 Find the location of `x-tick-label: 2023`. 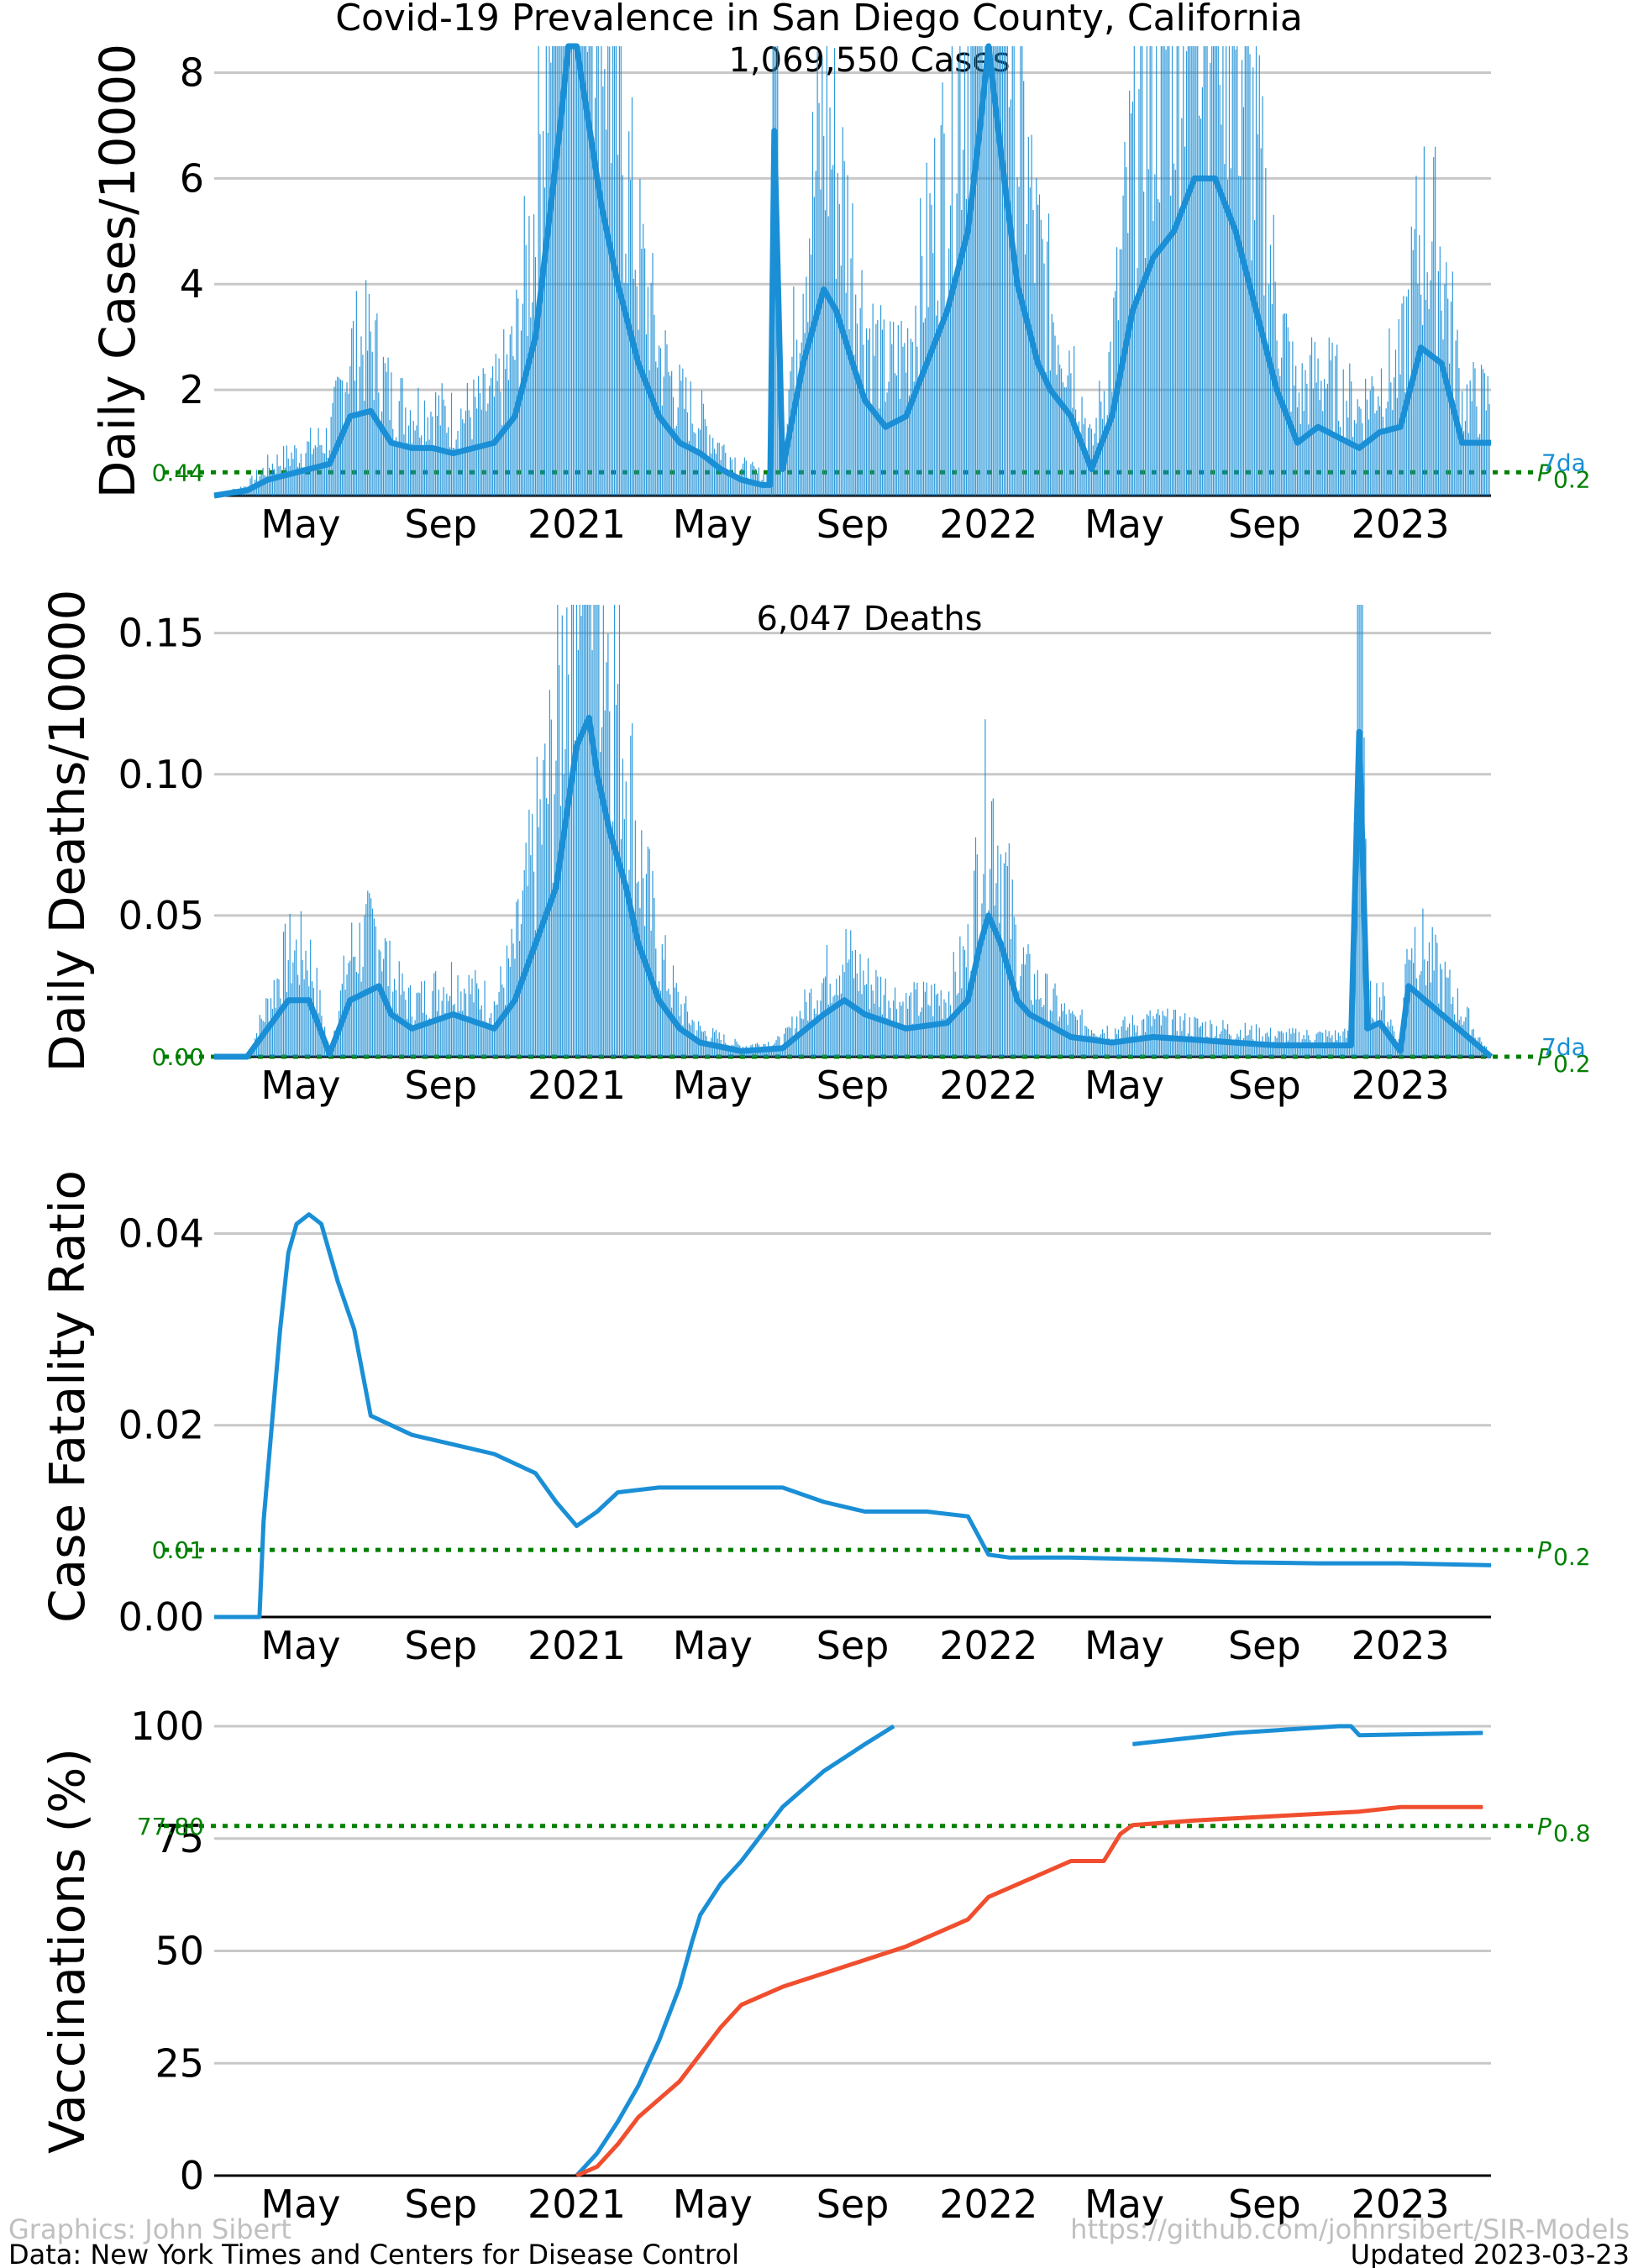

x-tick-label: 2023 is located at coordinates (1401, 2204).